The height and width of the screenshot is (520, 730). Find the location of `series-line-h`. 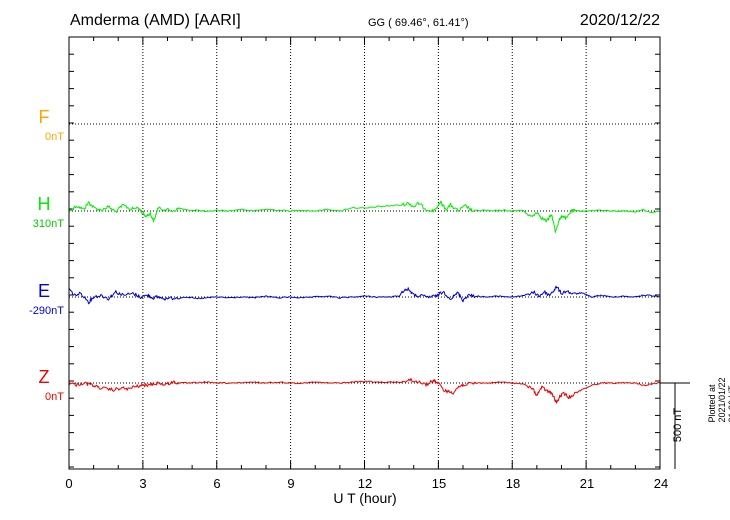

series-line-h is located at coordinates (364, 216).